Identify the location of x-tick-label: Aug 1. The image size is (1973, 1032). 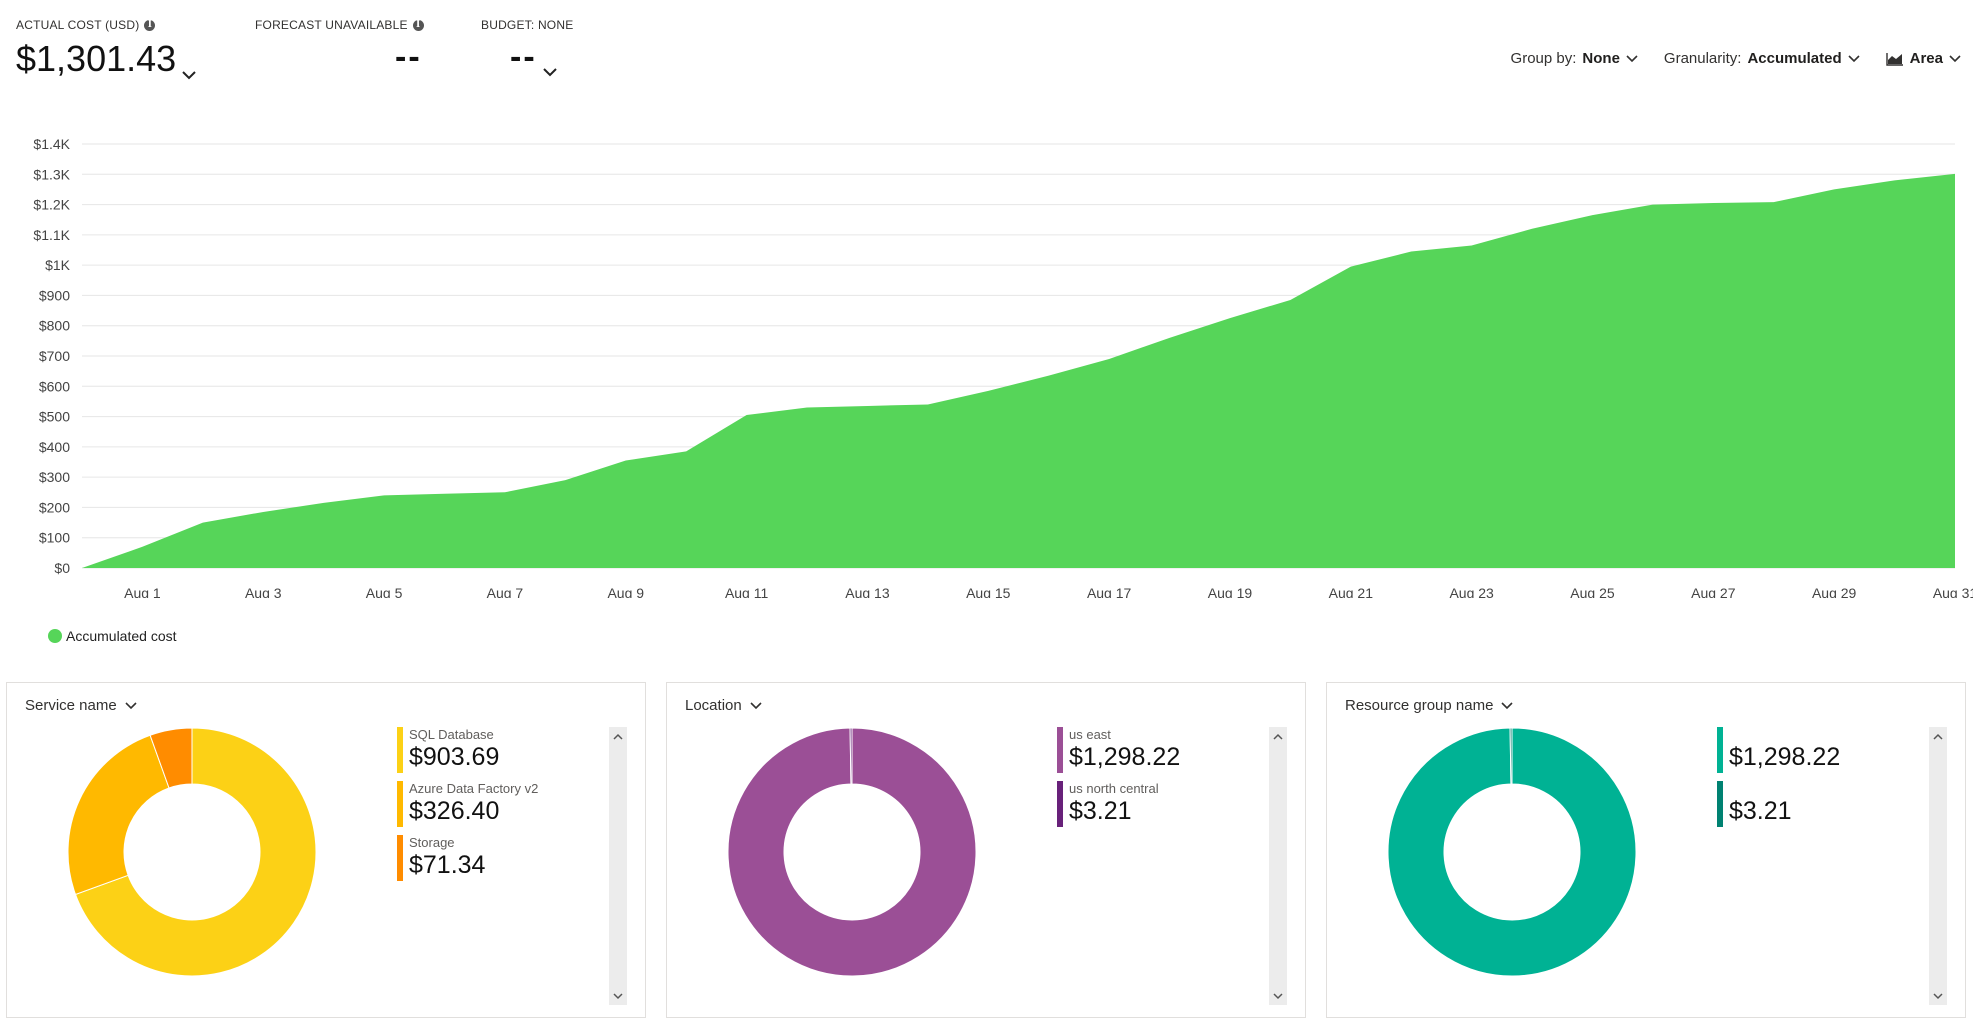
(142, 591).